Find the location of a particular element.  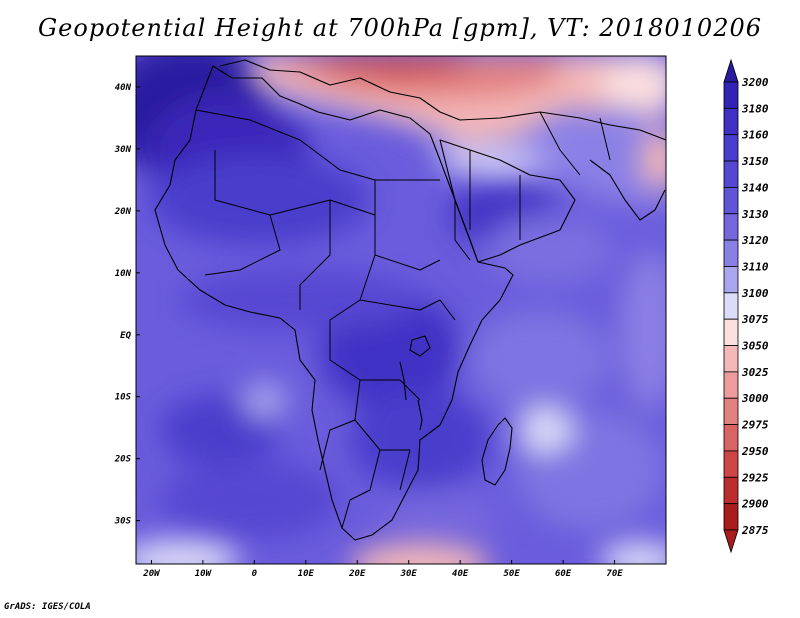

colorbar-label: 3075 is located at coordinates (755, 319).